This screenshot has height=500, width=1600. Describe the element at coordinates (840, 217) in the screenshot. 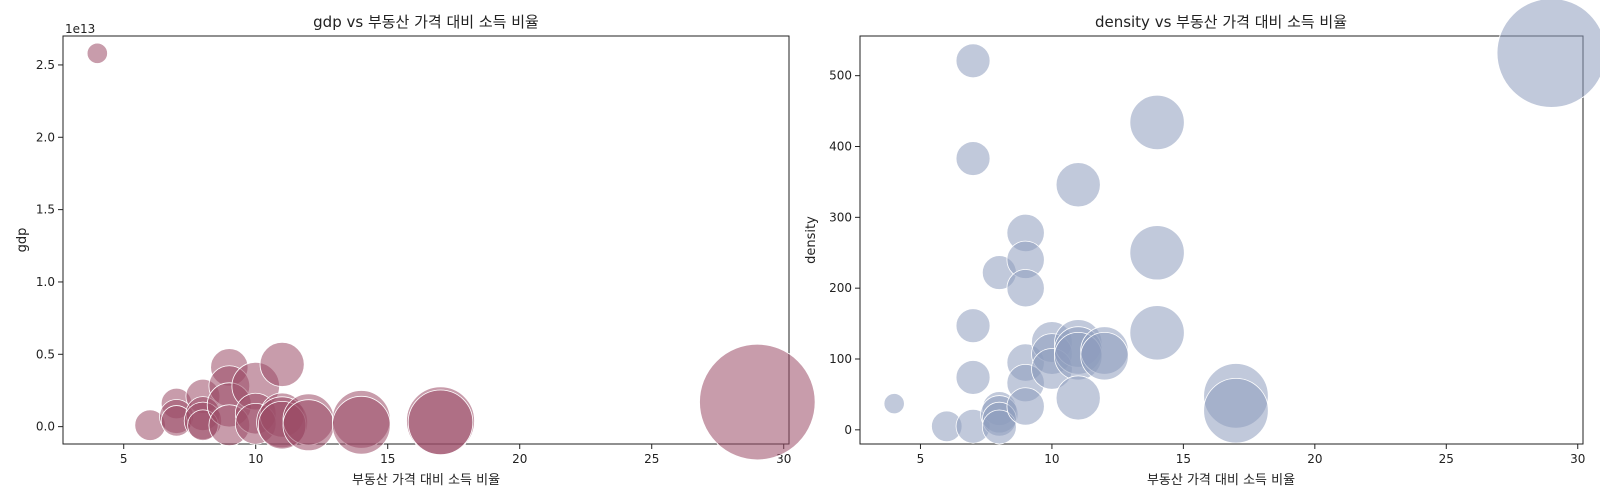

I see `y-tick-label: 300` at that location.